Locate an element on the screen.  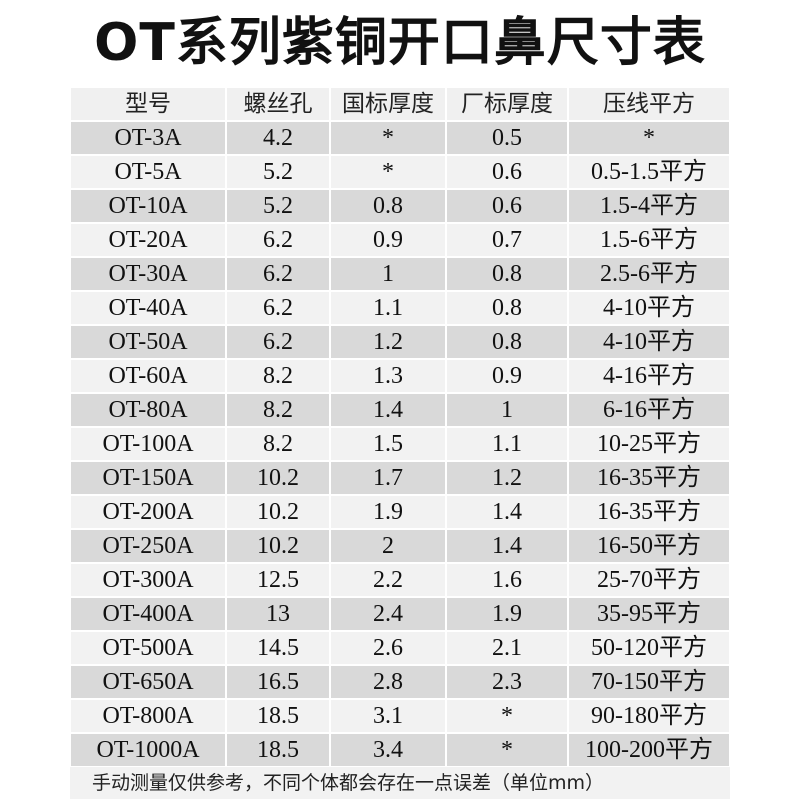
cell-wire-size: 70-150平方 is located at coordinates (649, 682).